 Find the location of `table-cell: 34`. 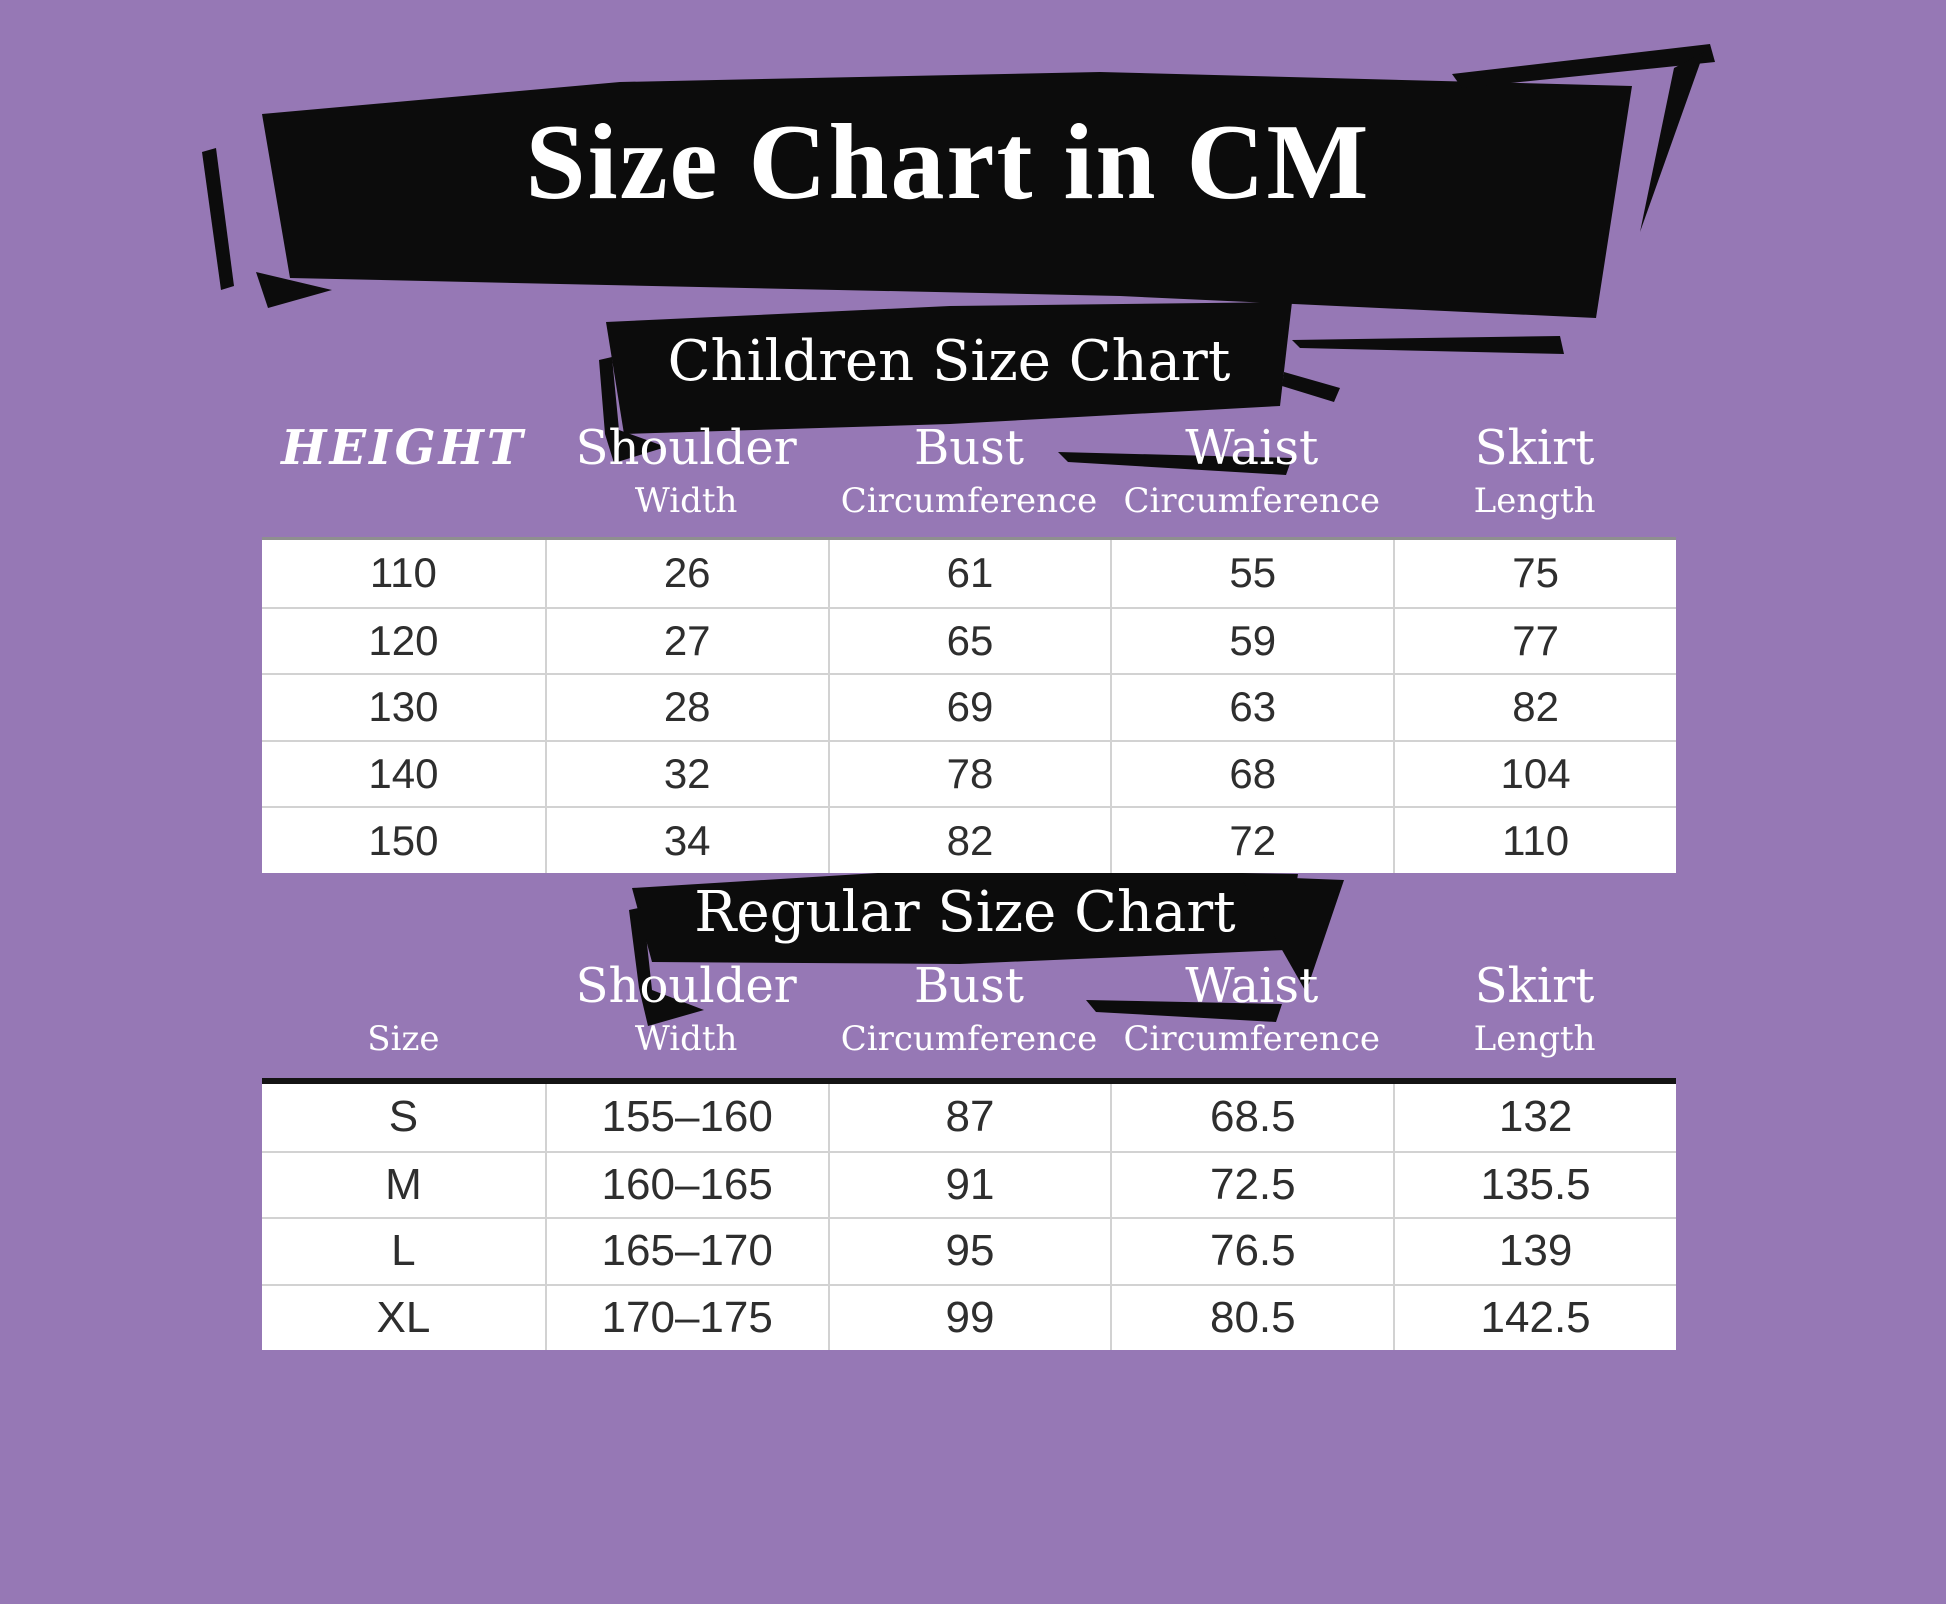

table-cell: 34 is located at coordinates (686, 839).